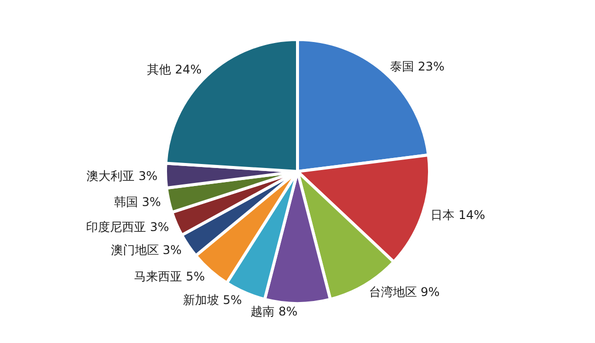 The image size is (595, 343). What do you see at coordinates (137, 202) in the screenshot?
I see `slice-label: 韩国 3%` at bounding box center [137, 202].